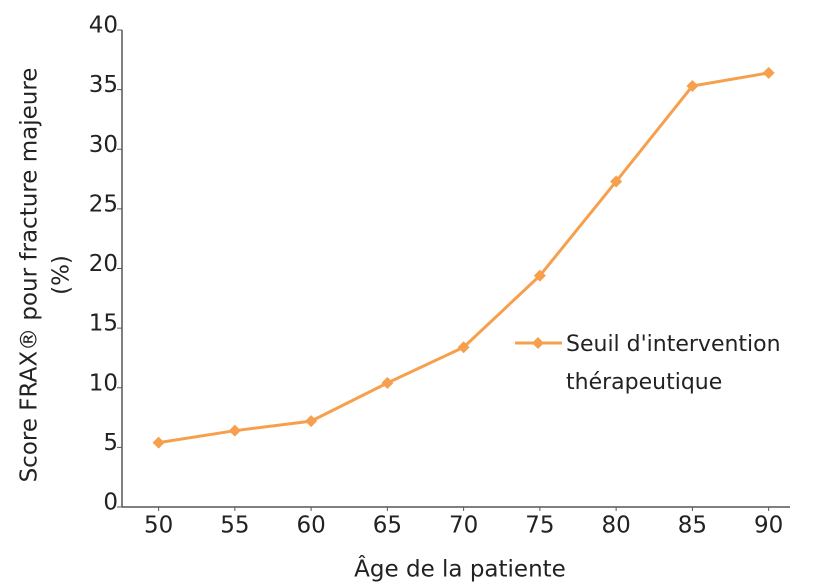 The height and width of the screenshot is (586, 831). I want to click on x-tick-label: 60, so click(310, 526).